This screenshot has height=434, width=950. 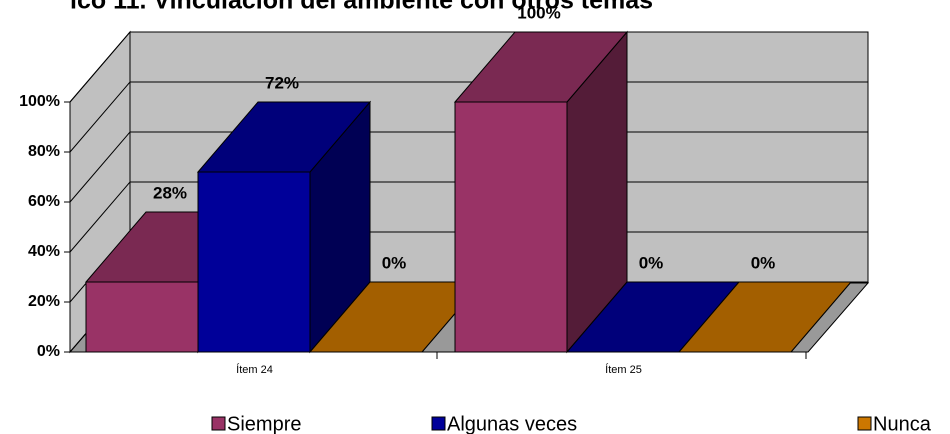 I want to click on legend-label: Algunas veces, so click(x=512, y=423).